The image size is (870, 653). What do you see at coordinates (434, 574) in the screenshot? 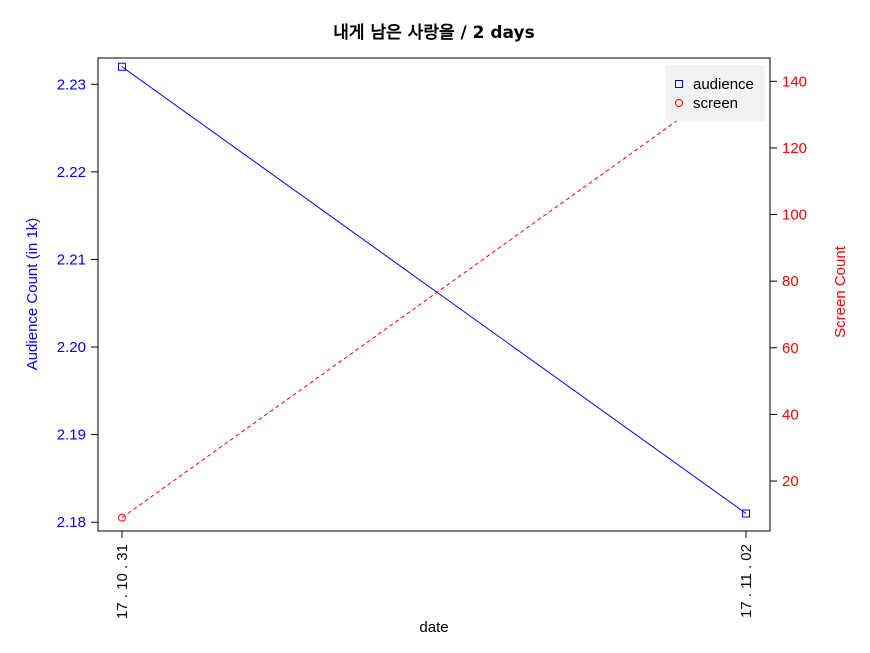
I see `x-axis: 17 . 10 . 31 17 . 11 . 02` at bounding box center [434, 574].